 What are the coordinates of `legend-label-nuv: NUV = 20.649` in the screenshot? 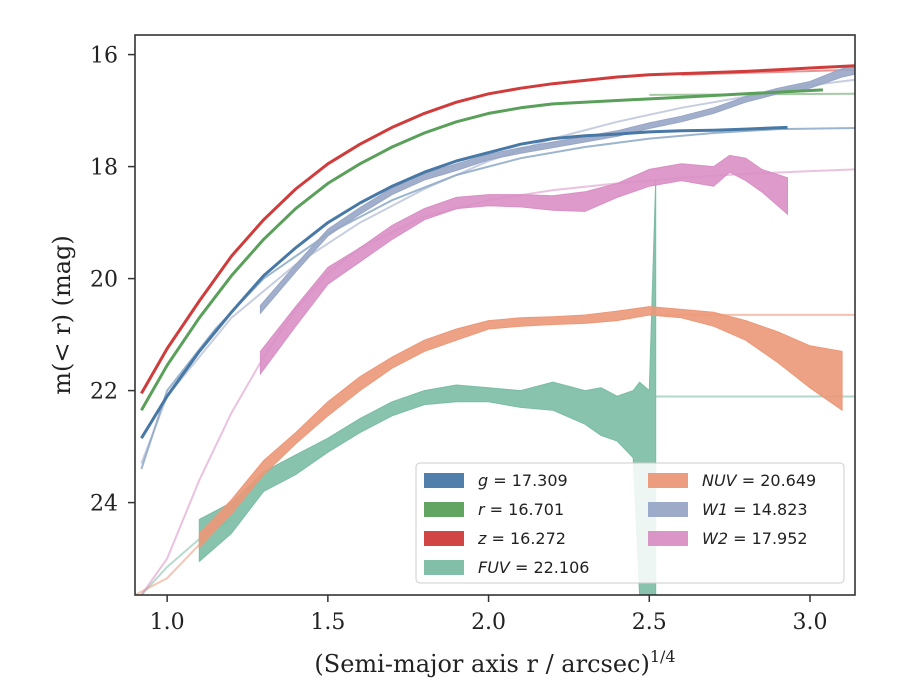 It's located at (759, 480).